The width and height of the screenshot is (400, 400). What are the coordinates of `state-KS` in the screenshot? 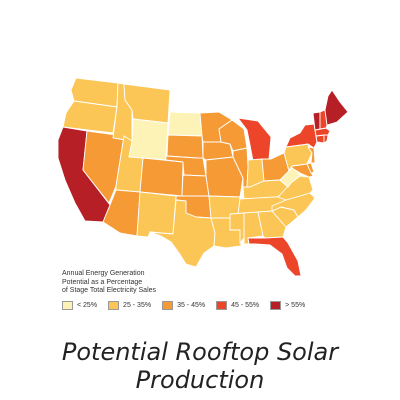 It's located at (195, 185).